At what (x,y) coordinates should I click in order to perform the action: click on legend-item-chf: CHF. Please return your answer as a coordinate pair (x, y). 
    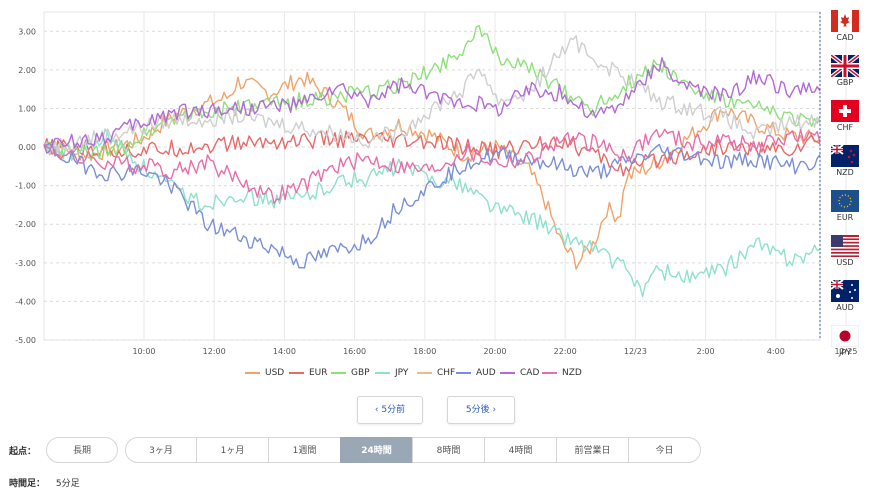
    Looking at the image, I should click on (436, 373).